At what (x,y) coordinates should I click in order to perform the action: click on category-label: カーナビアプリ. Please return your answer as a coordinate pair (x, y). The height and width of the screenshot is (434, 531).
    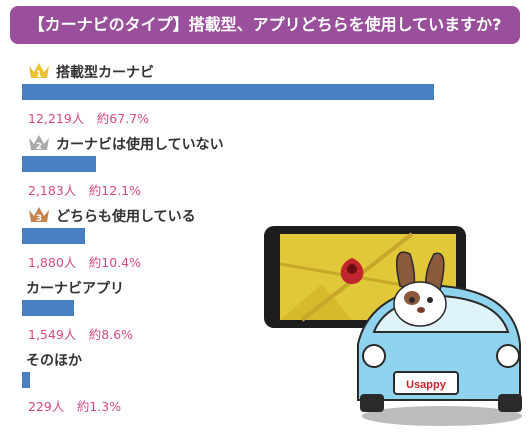
    Looking at the image, I should click on (75, 289).